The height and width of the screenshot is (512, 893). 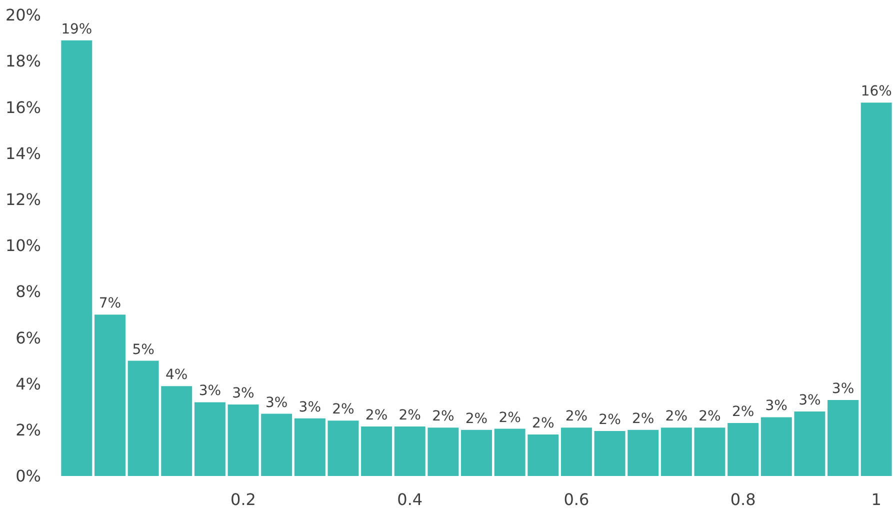 What do you see at coordinates (876, 92) in the screenshot?
I see `data-label: 16%` at bounding box center [876, 92].